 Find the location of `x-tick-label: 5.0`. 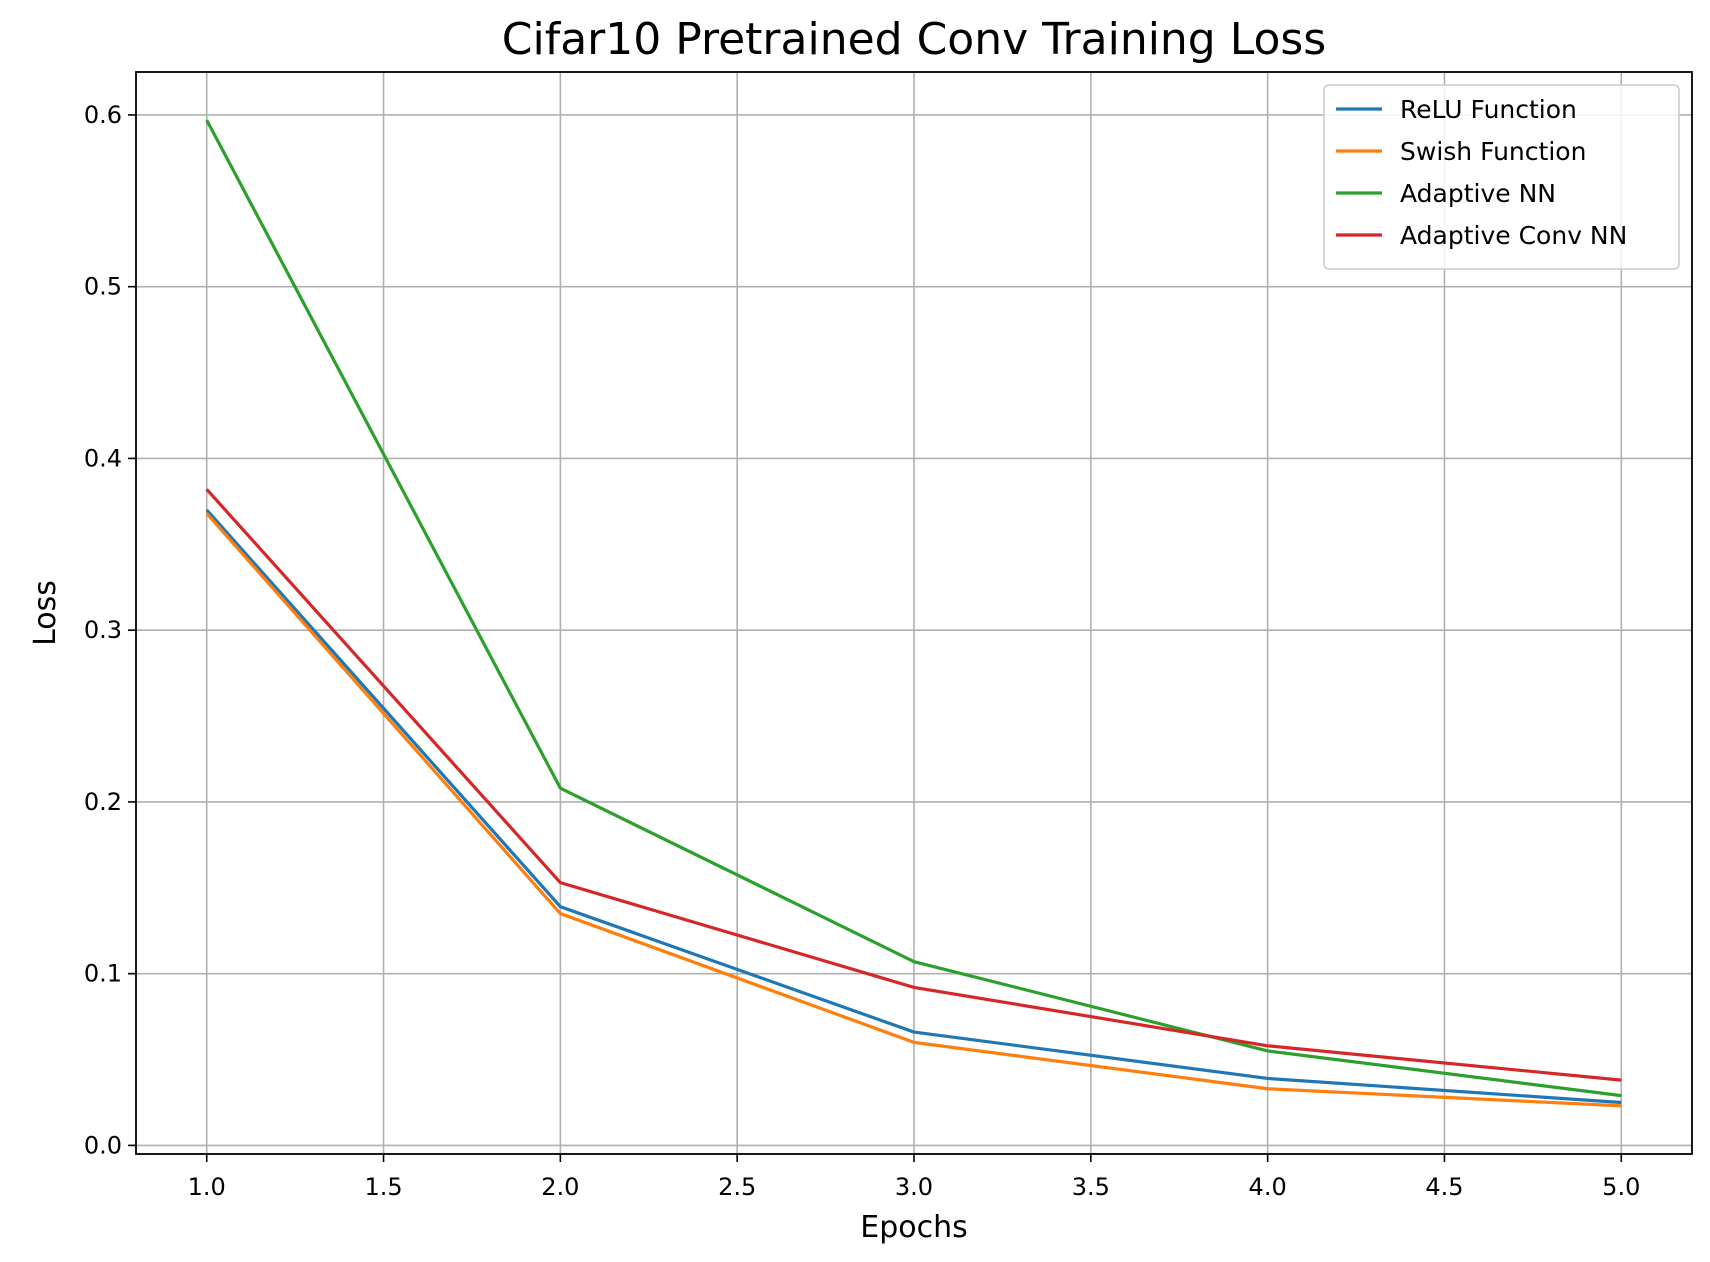

x-tick-label: 5.0 is located at coordinates (1621, 1187).